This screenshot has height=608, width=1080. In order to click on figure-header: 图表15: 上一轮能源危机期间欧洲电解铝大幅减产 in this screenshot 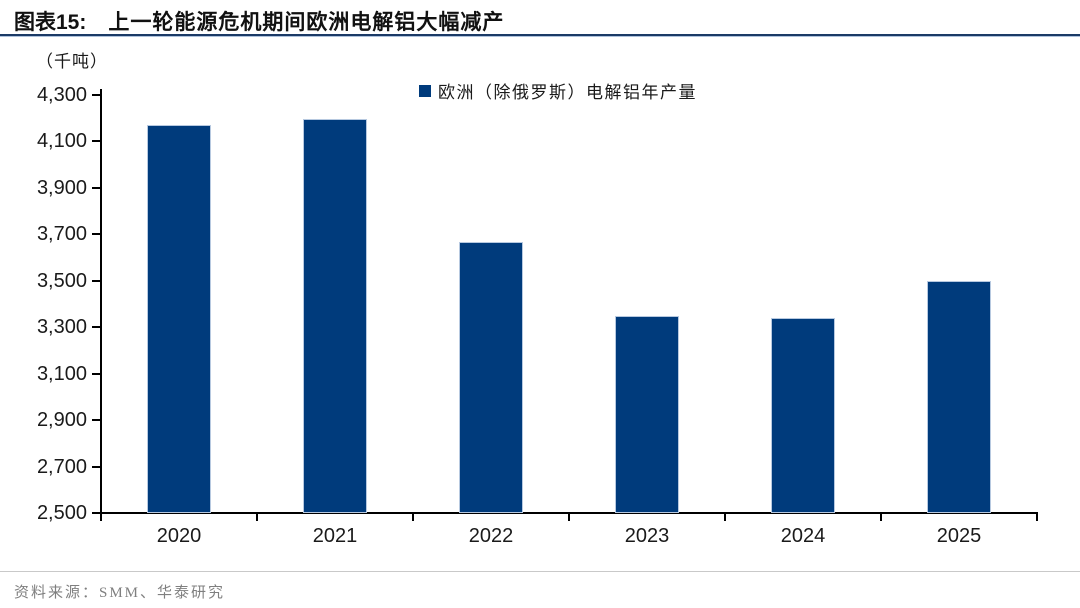, I will do `click(259, 21)`.